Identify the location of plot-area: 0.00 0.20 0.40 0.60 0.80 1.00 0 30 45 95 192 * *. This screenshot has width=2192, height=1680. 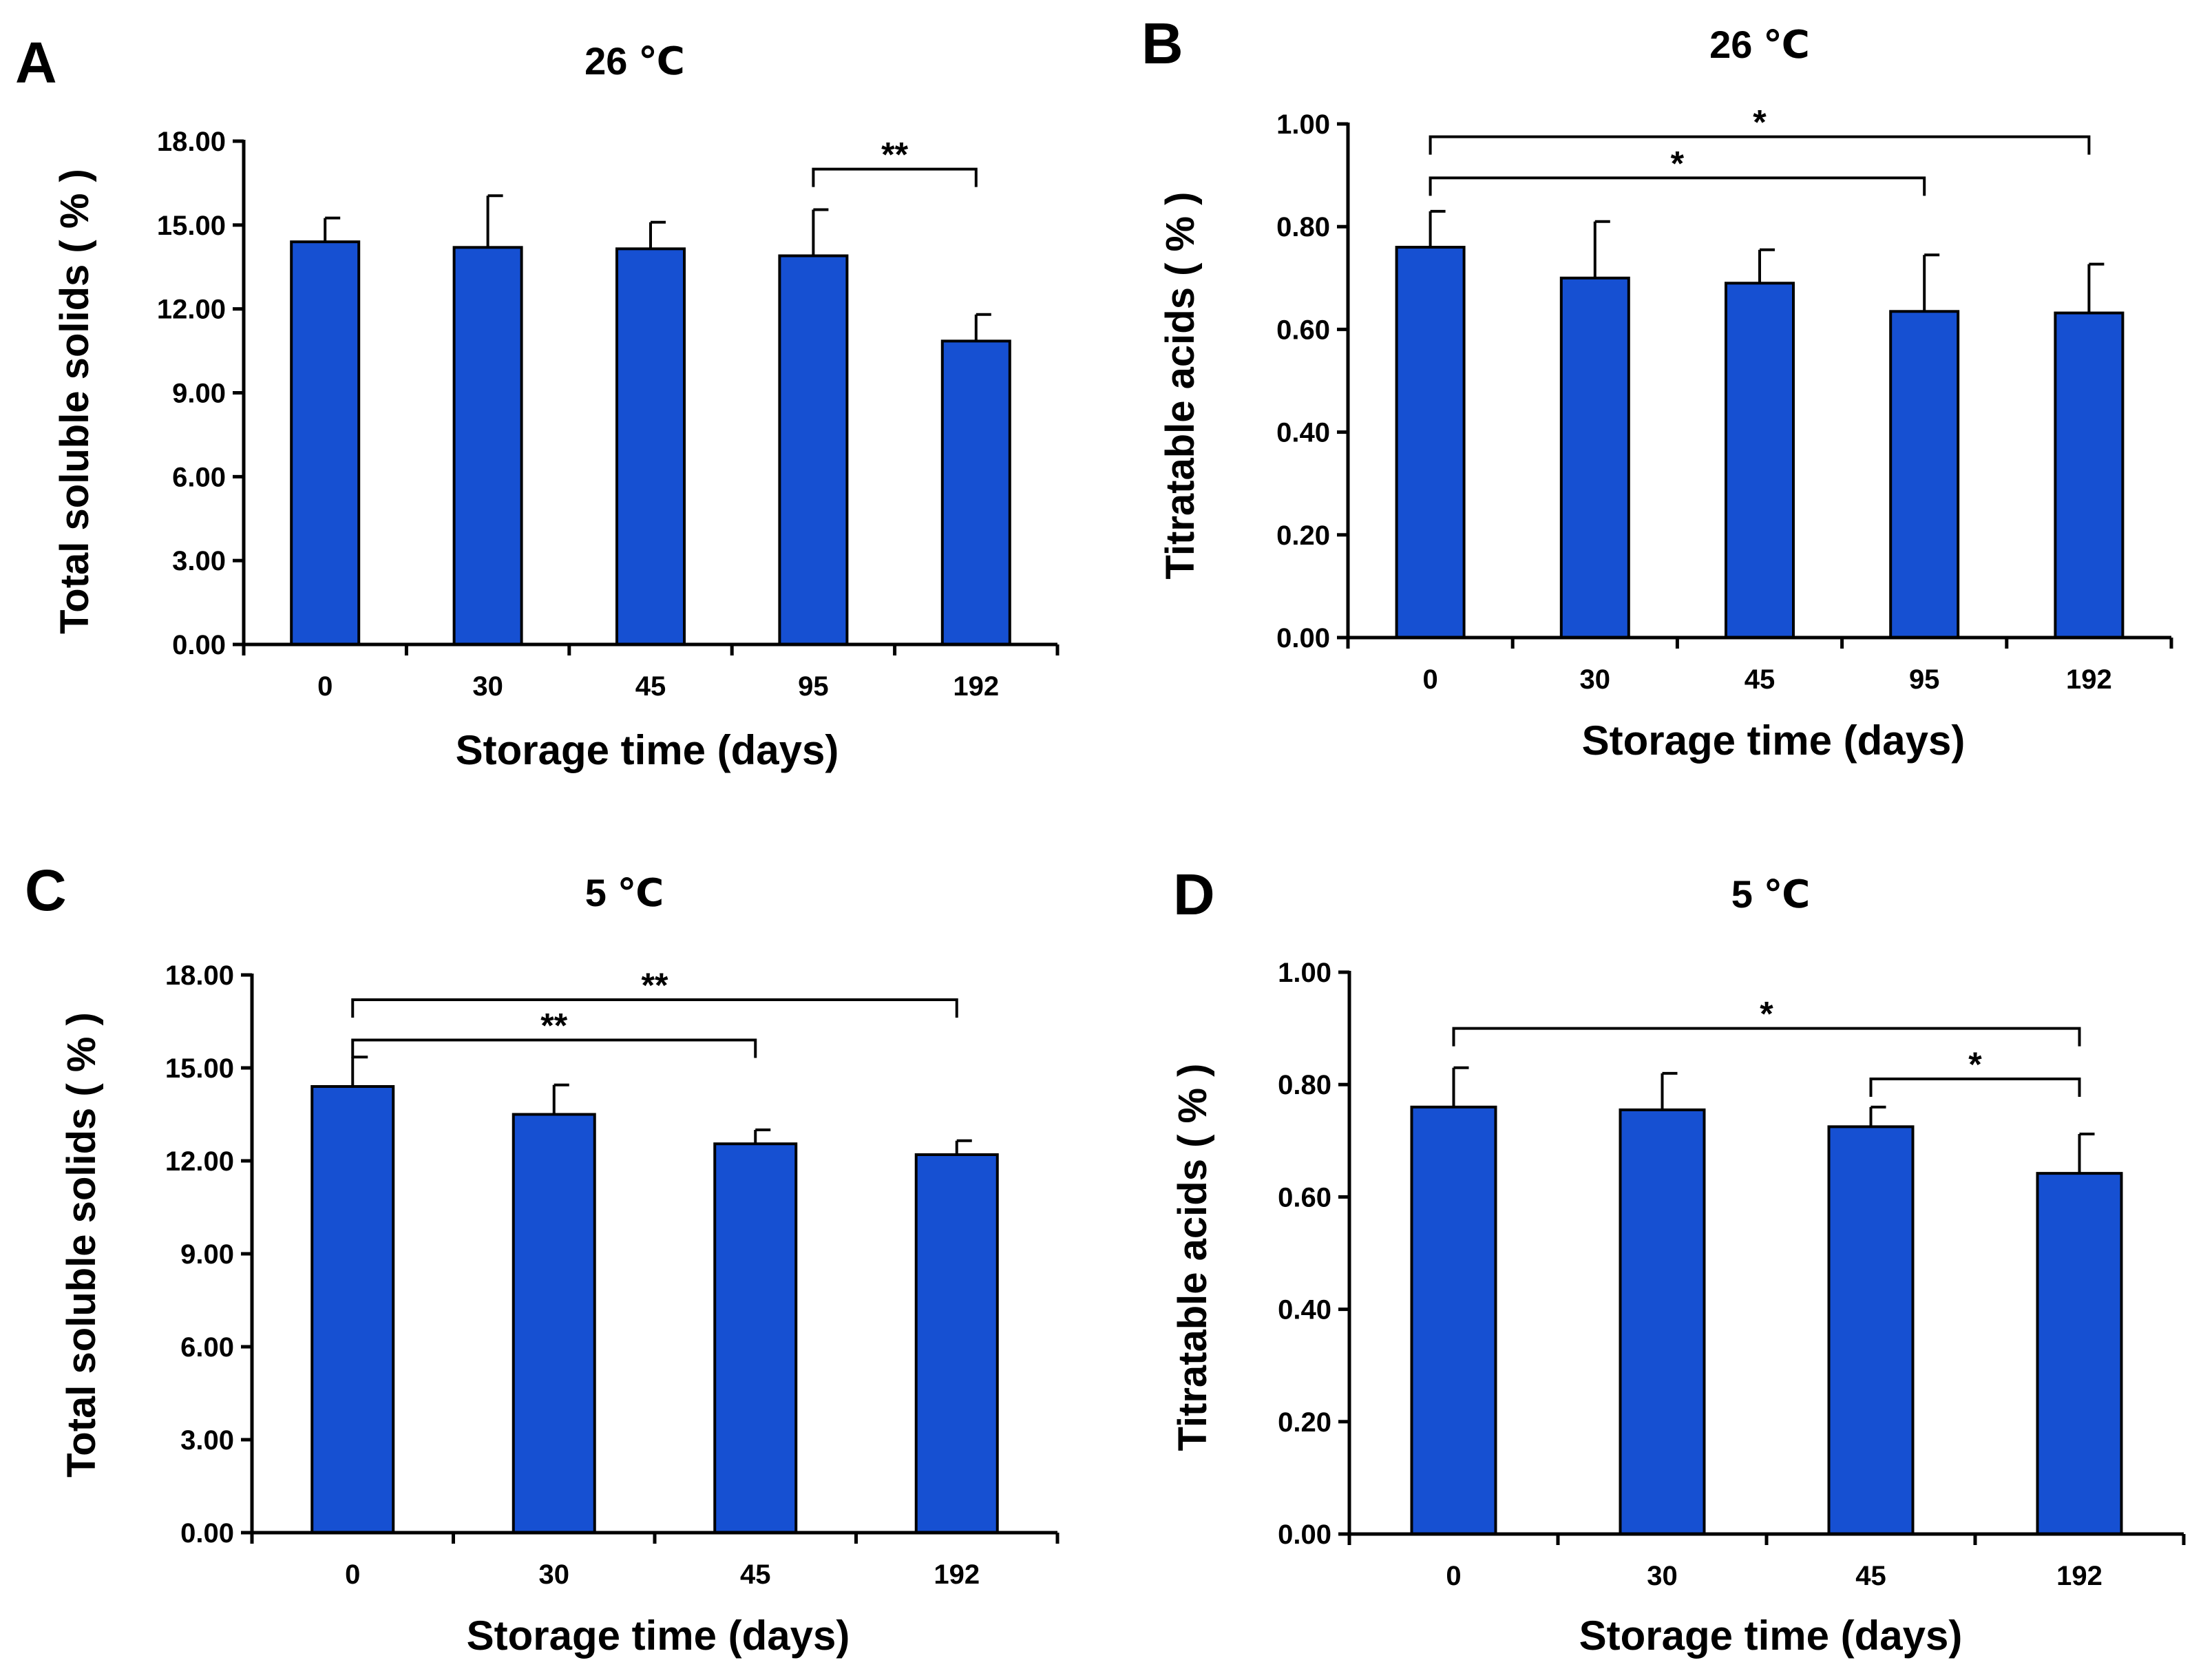
(1724, 399).